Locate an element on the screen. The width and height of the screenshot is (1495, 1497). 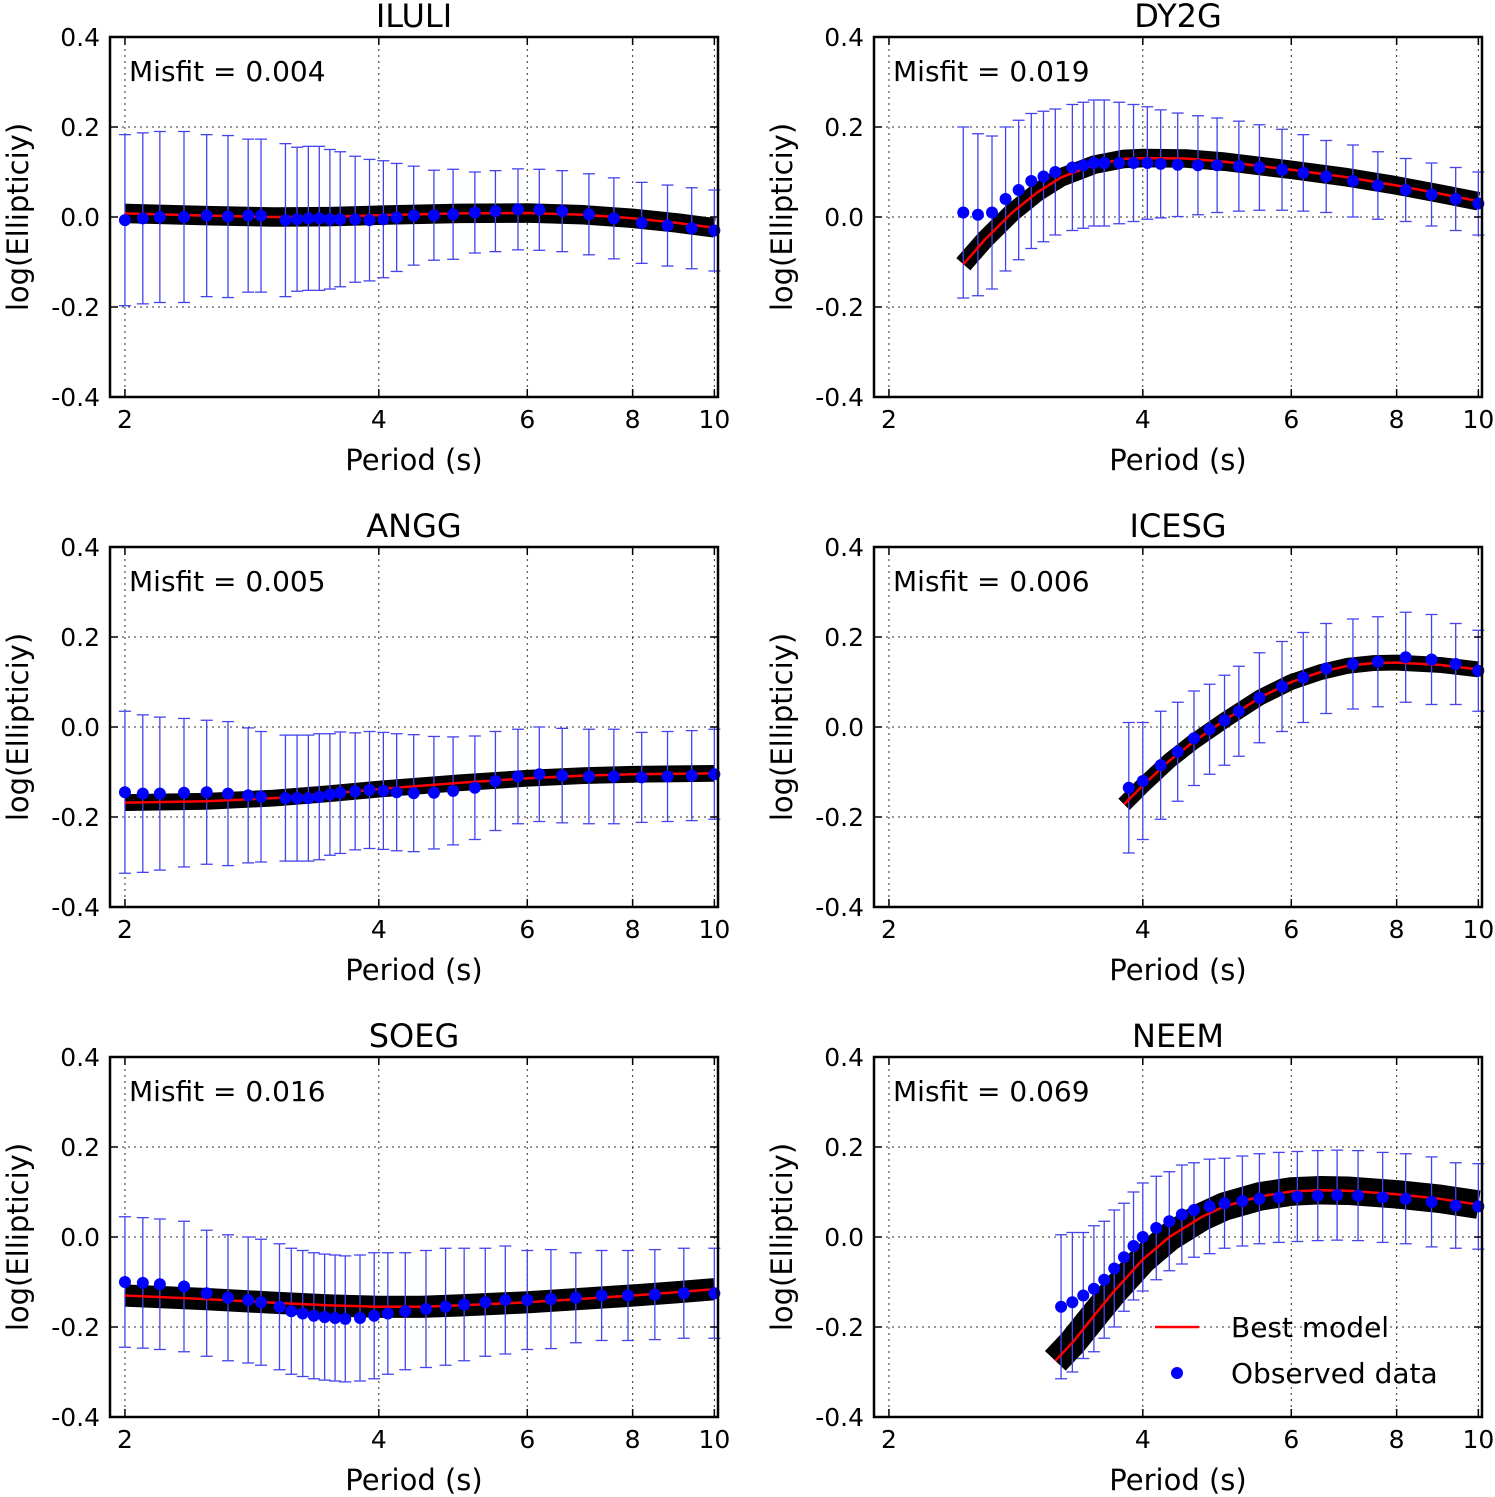
legend-best-model-label: Best model is located at coordinates (1310, 1327).